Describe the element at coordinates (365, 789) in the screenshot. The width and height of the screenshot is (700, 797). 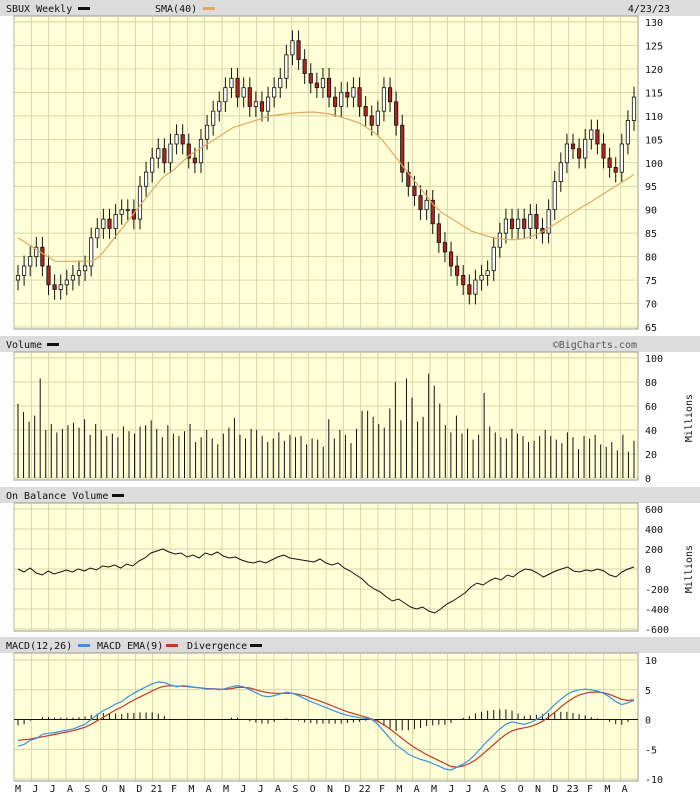
I see `x-tick-label: 22` at that location.